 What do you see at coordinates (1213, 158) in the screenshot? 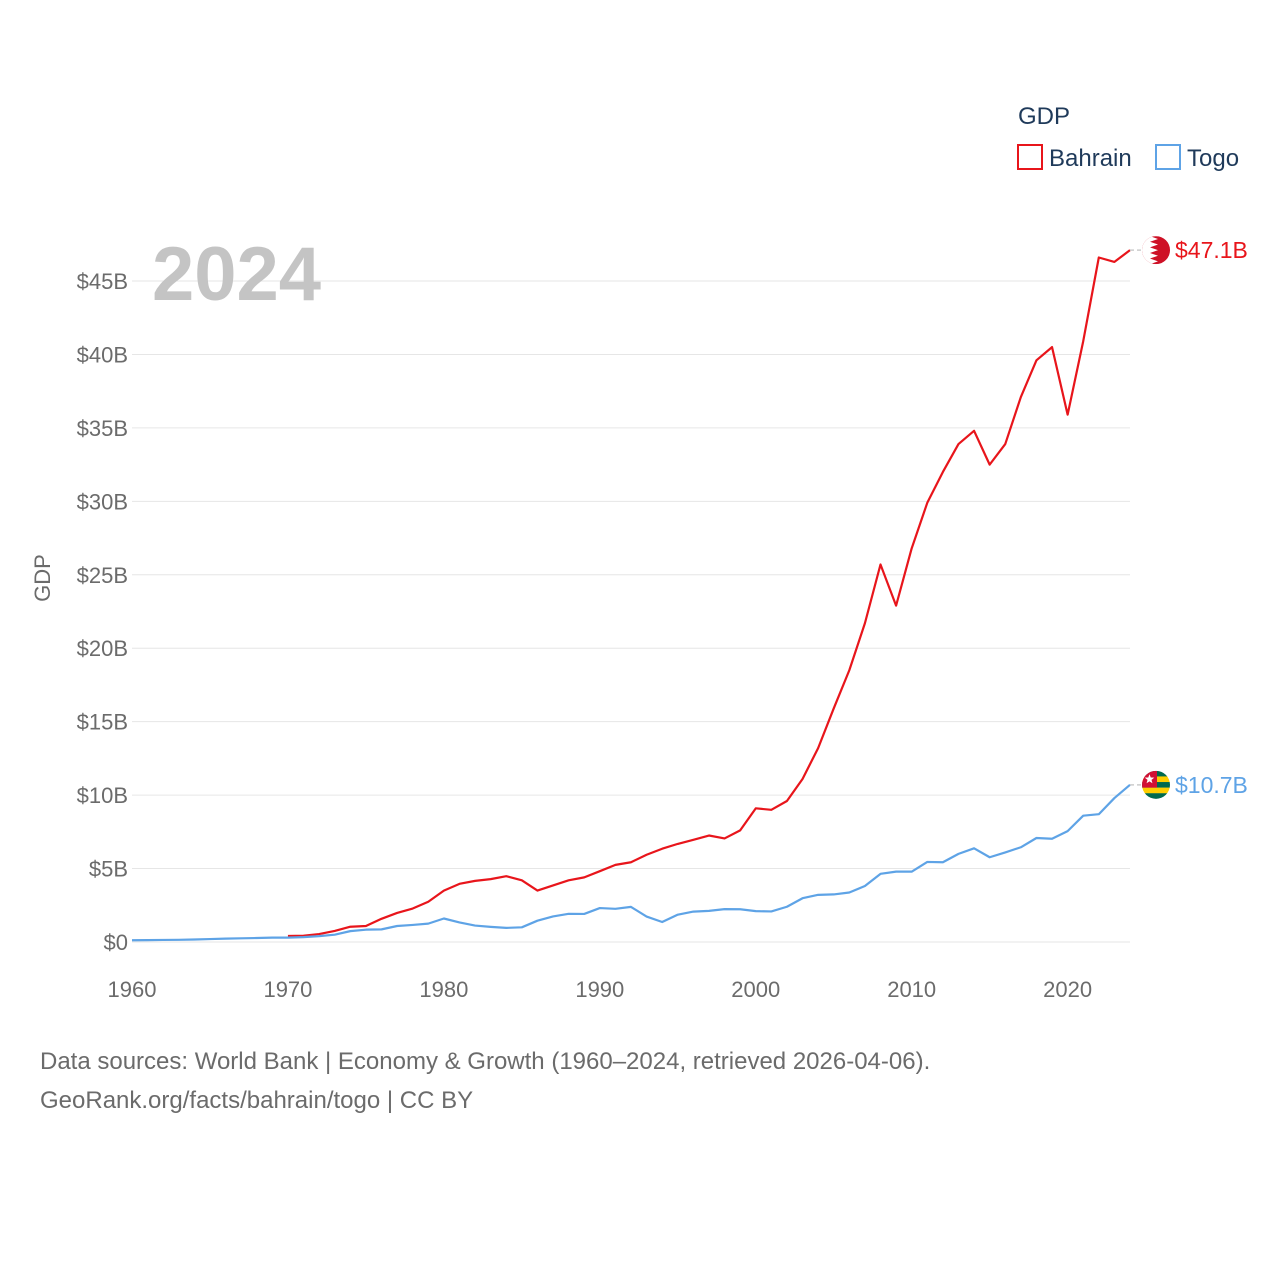
I see `legend-label-togo: Togo` at bounding box center [1213, 158].